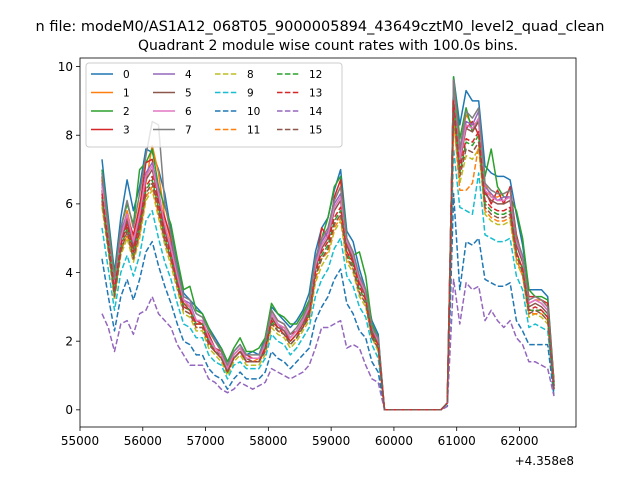 Image resolution: width=640 pixels, height=480 pixels. What do you see at coordinates (69, 204) in the screenshot?
I see `y-tick-label: 6` at bounding box center [69, 204].